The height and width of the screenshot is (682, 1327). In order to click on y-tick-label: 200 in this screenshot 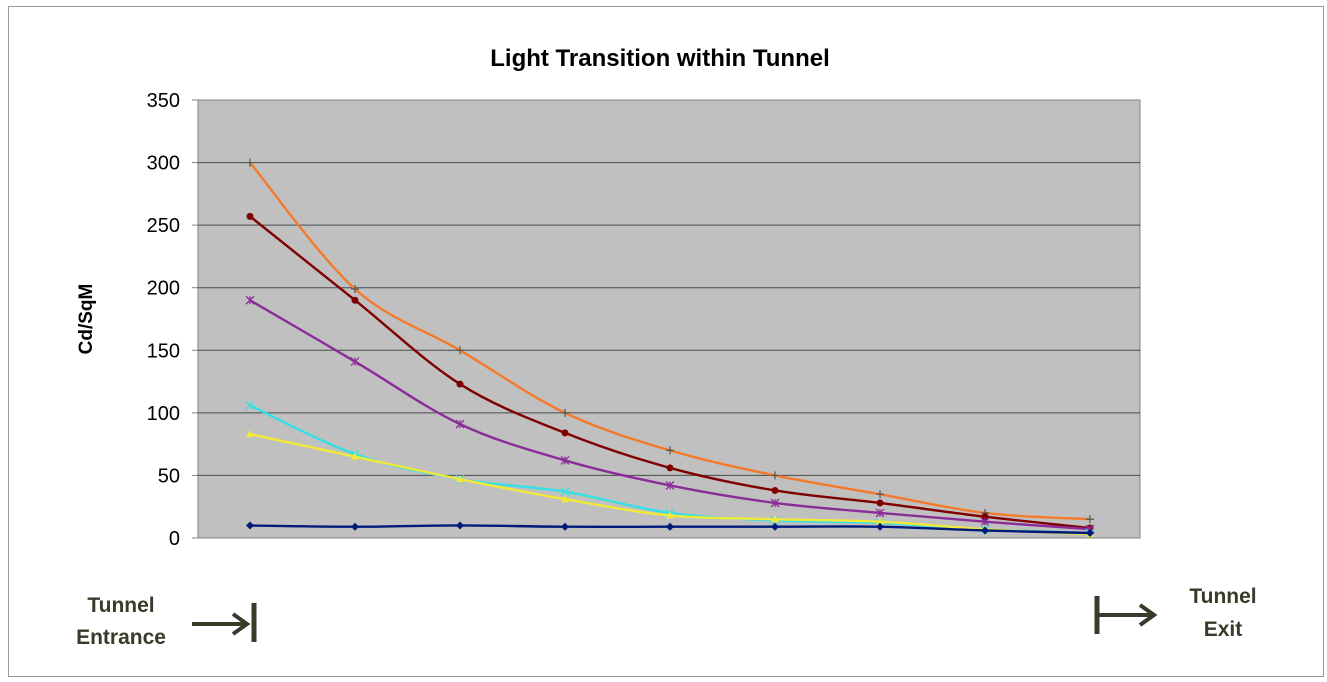, I will do `click(163, 289)`.